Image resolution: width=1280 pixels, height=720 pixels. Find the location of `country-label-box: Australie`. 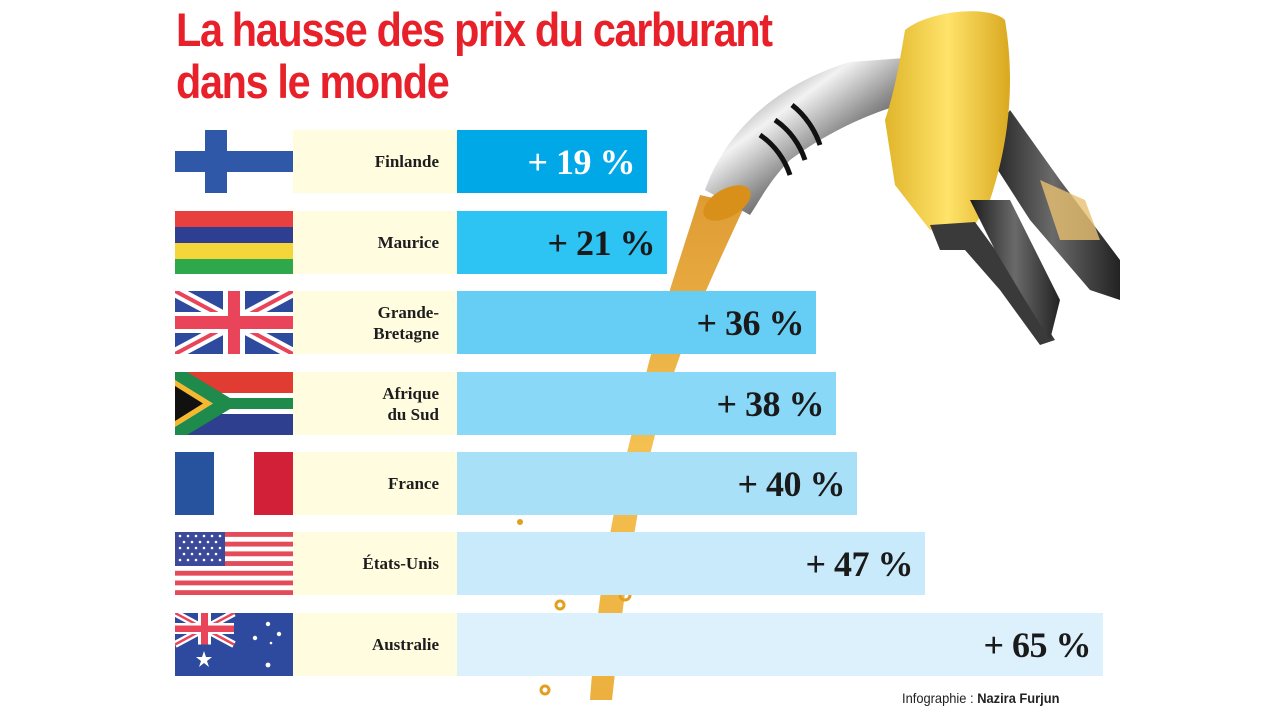

country-label-box: Australie is located at coordinates (375, 644).